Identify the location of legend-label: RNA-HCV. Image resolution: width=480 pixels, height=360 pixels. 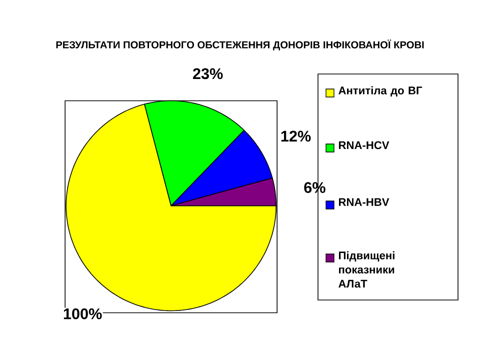
(364, 145).